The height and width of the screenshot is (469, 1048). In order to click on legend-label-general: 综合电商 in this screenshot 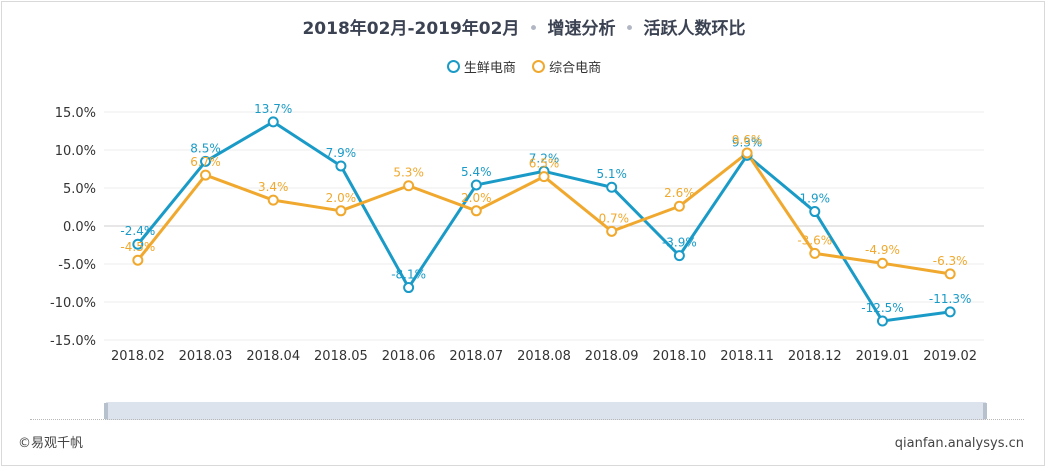, I will do `click(575, 68)`.